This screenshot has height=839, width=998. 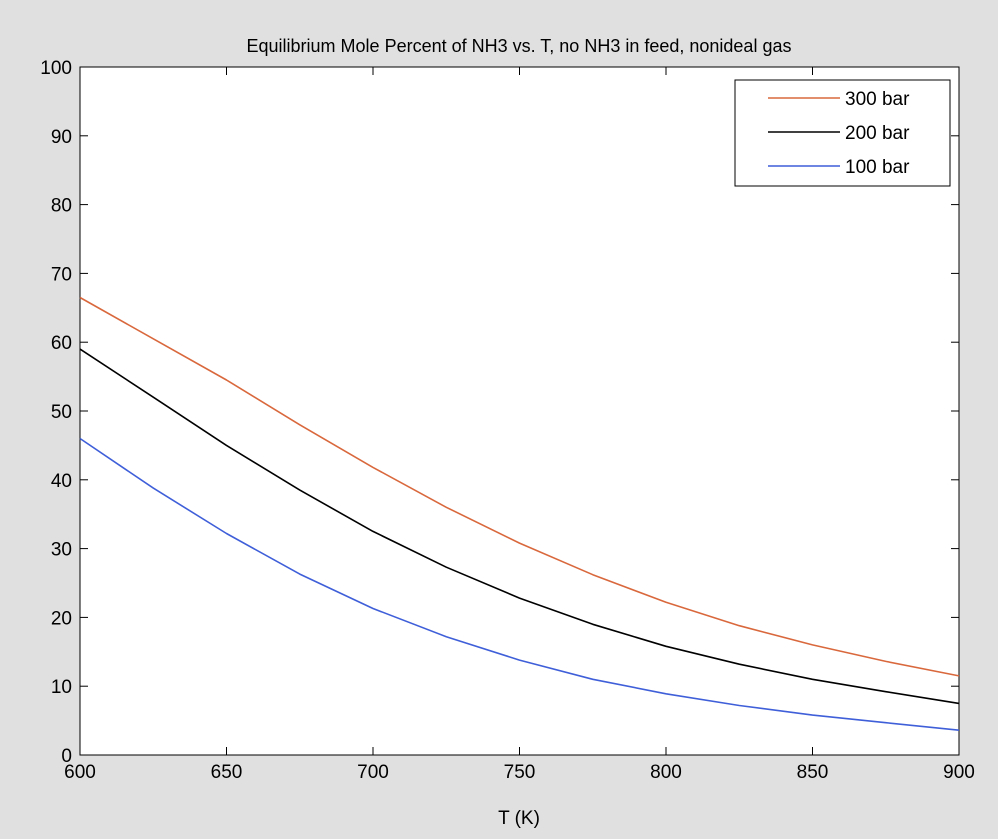 I want to click on x-tick-label: 850, so click(x=813, y=772).